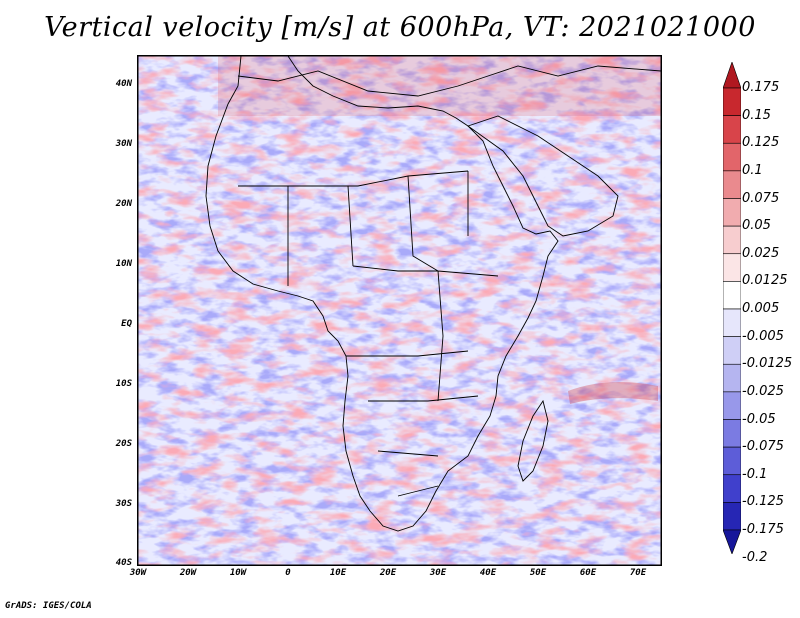  I want to click on lon-tick-label: 10W, so click(238, 573).